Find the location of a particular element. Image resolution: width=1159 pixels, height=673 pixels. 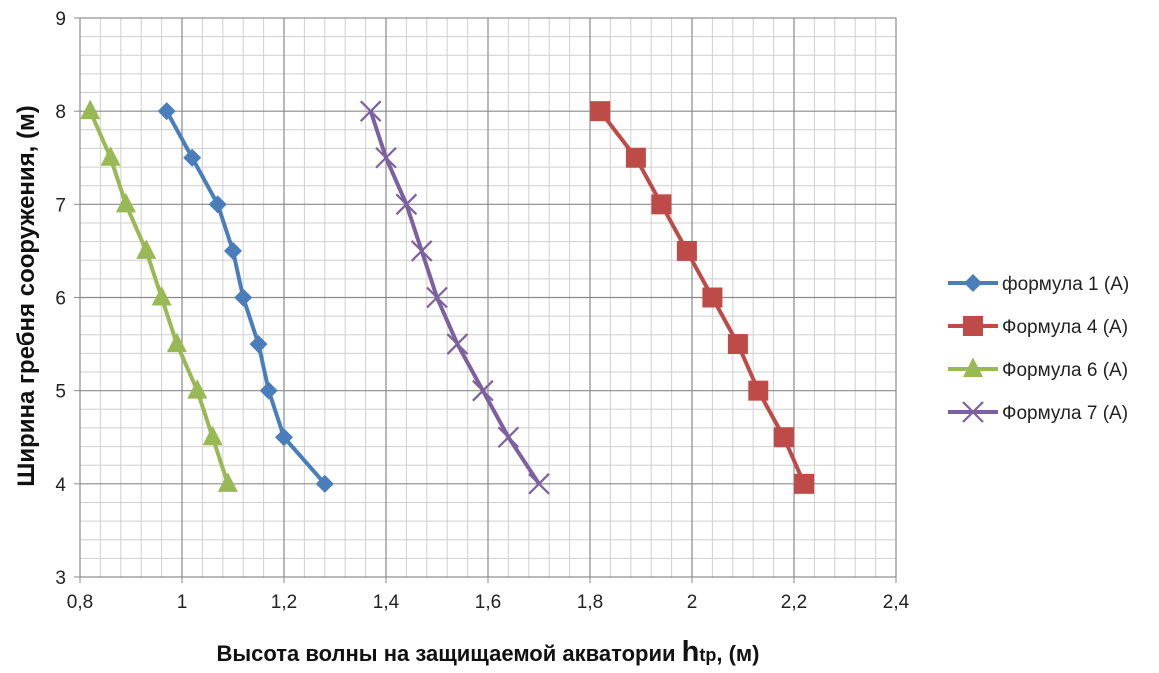

legend-item-3: Формула 6 (А) is located at coordinates (1038, 369).